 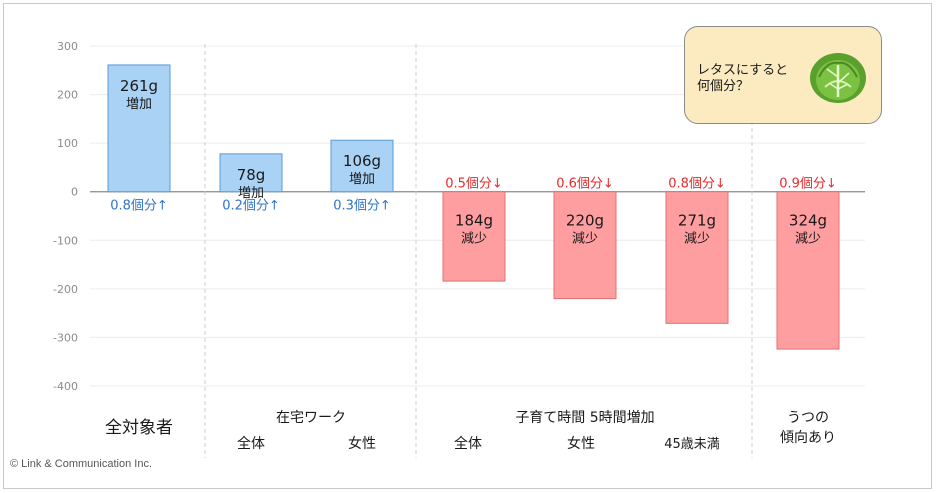 I want to click on y-tick-label: 0, so click(x=74, y=192).